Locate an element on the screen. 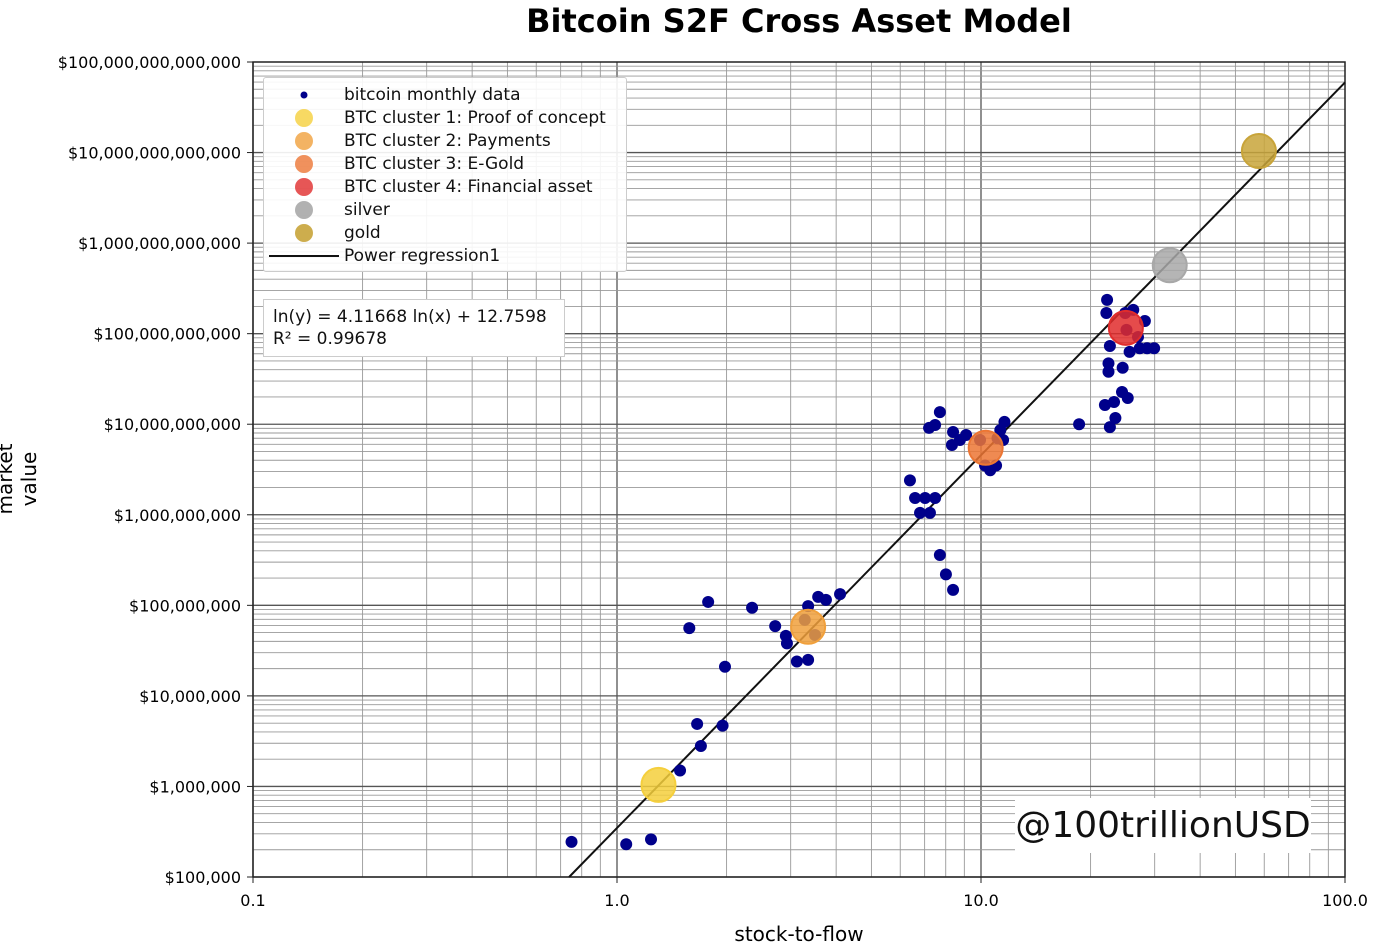 The image size is (1400, 949). y-tick-label: $100,000,000,000 is located at coordinates (167, 334).